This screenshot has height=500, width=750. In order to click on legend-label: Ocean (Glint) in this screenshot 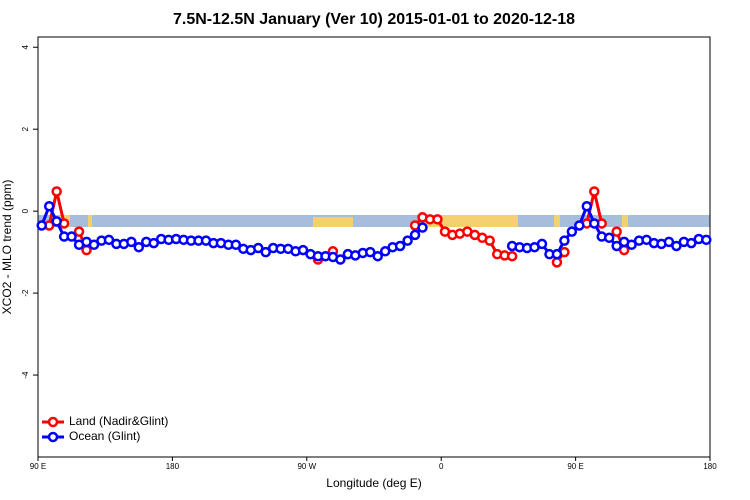, I will do `click(104, 436)`.